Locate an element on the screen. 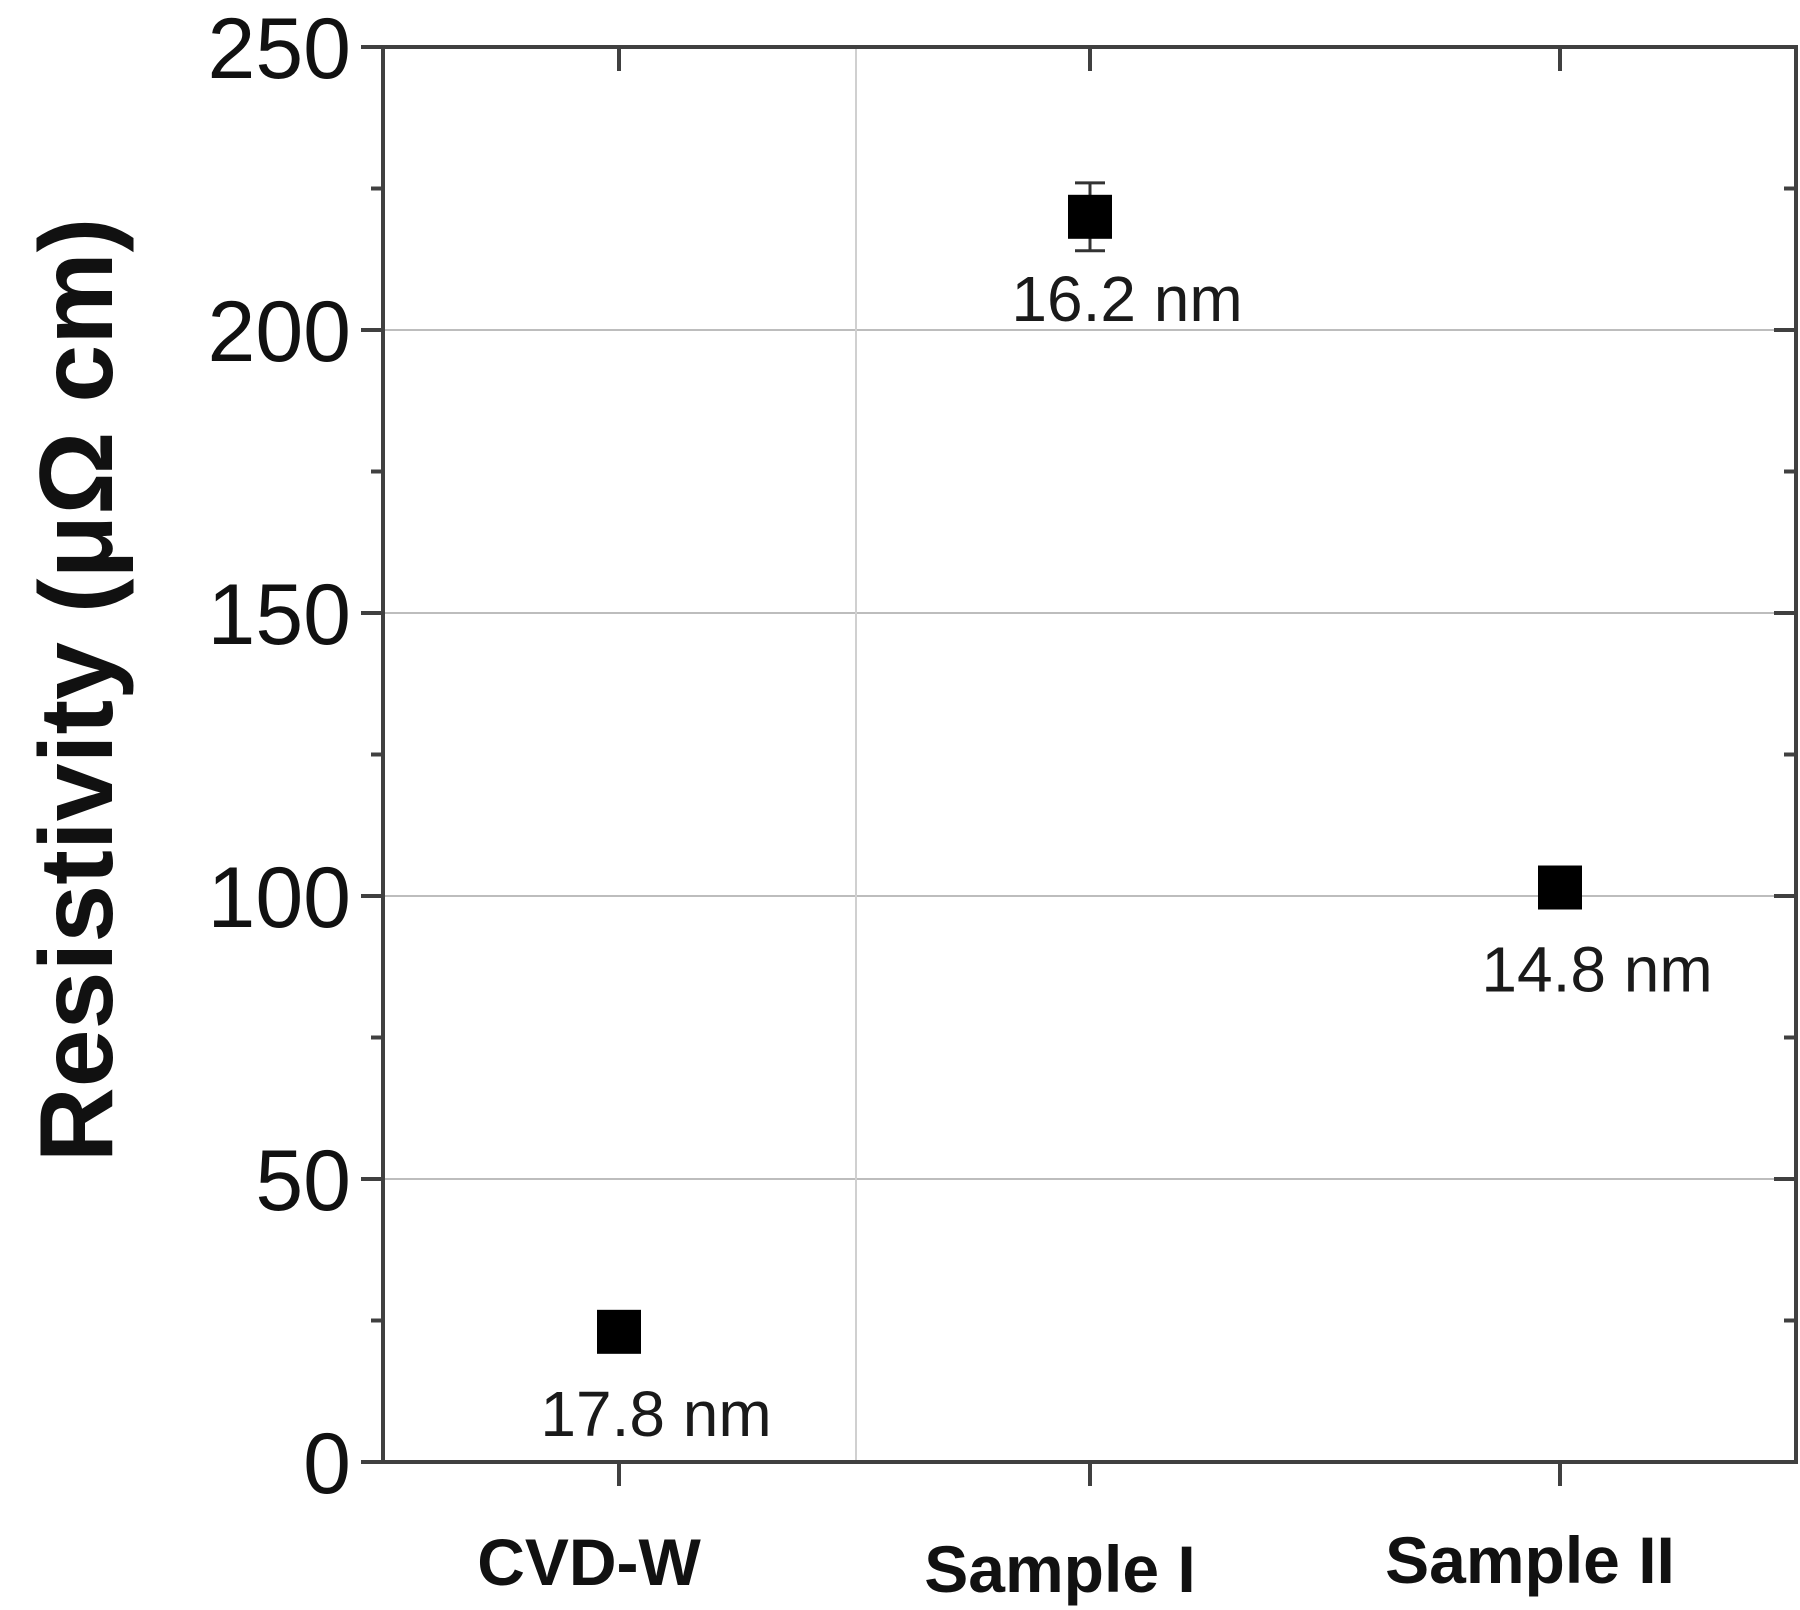 The height and width of the screenshot is (1610, 1800). data-point: 17.8 nm is located at coordinates (656, 1379).